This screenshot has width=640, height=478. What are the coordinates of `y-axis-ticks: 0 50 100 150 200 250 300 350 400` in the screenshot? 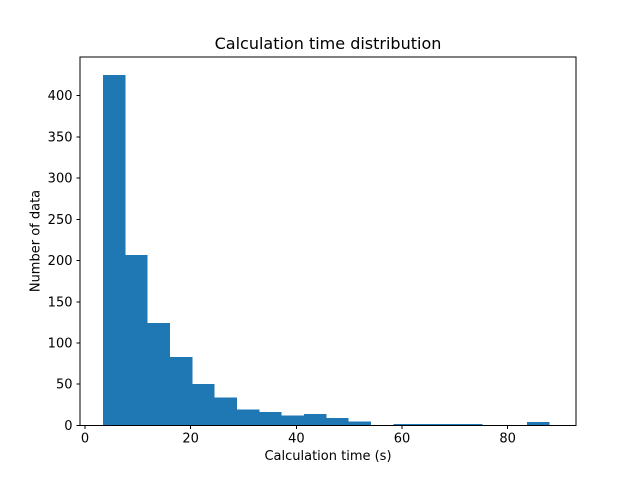 It's located at (64, 261).